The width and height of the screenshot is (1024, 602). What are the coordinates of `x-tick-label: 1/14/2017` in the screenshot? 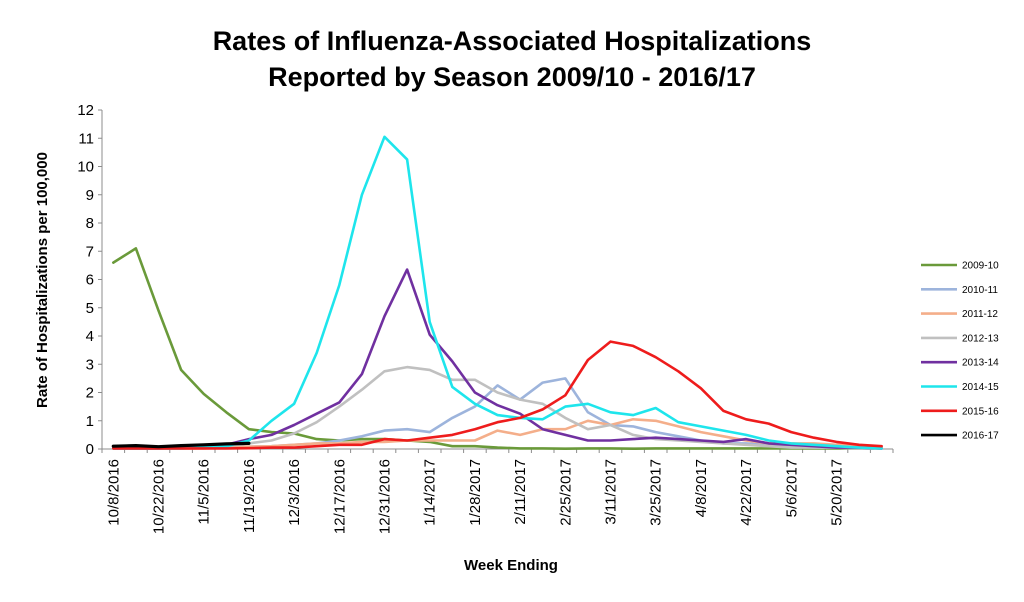 It's located at (430, 492).